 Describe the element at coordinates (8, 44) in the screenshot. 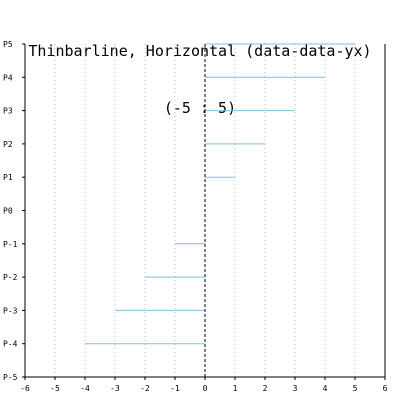

I see `y-tick-label: P5` at that location.